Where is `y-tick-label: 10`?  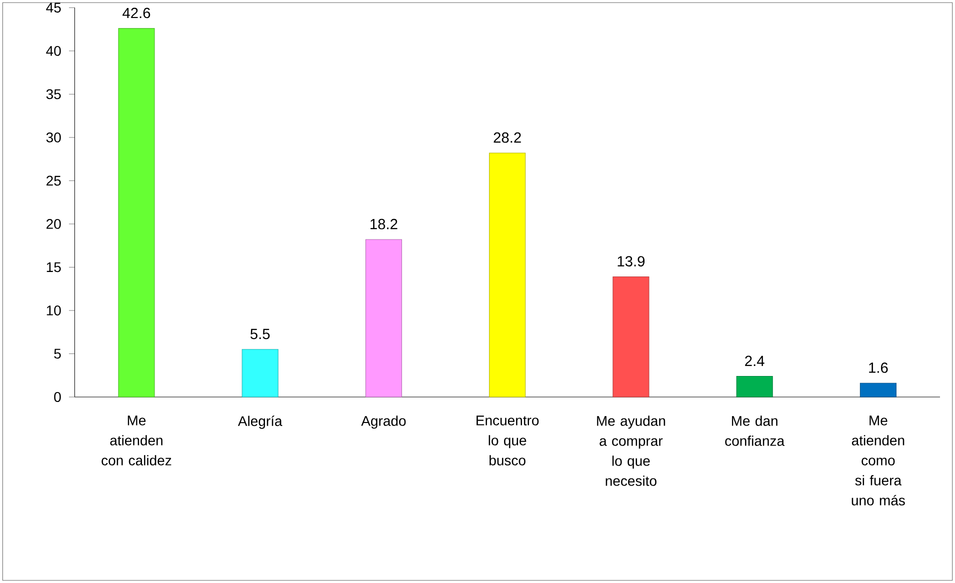 y-tick-label: 10 is located at coordinates (53, 311).